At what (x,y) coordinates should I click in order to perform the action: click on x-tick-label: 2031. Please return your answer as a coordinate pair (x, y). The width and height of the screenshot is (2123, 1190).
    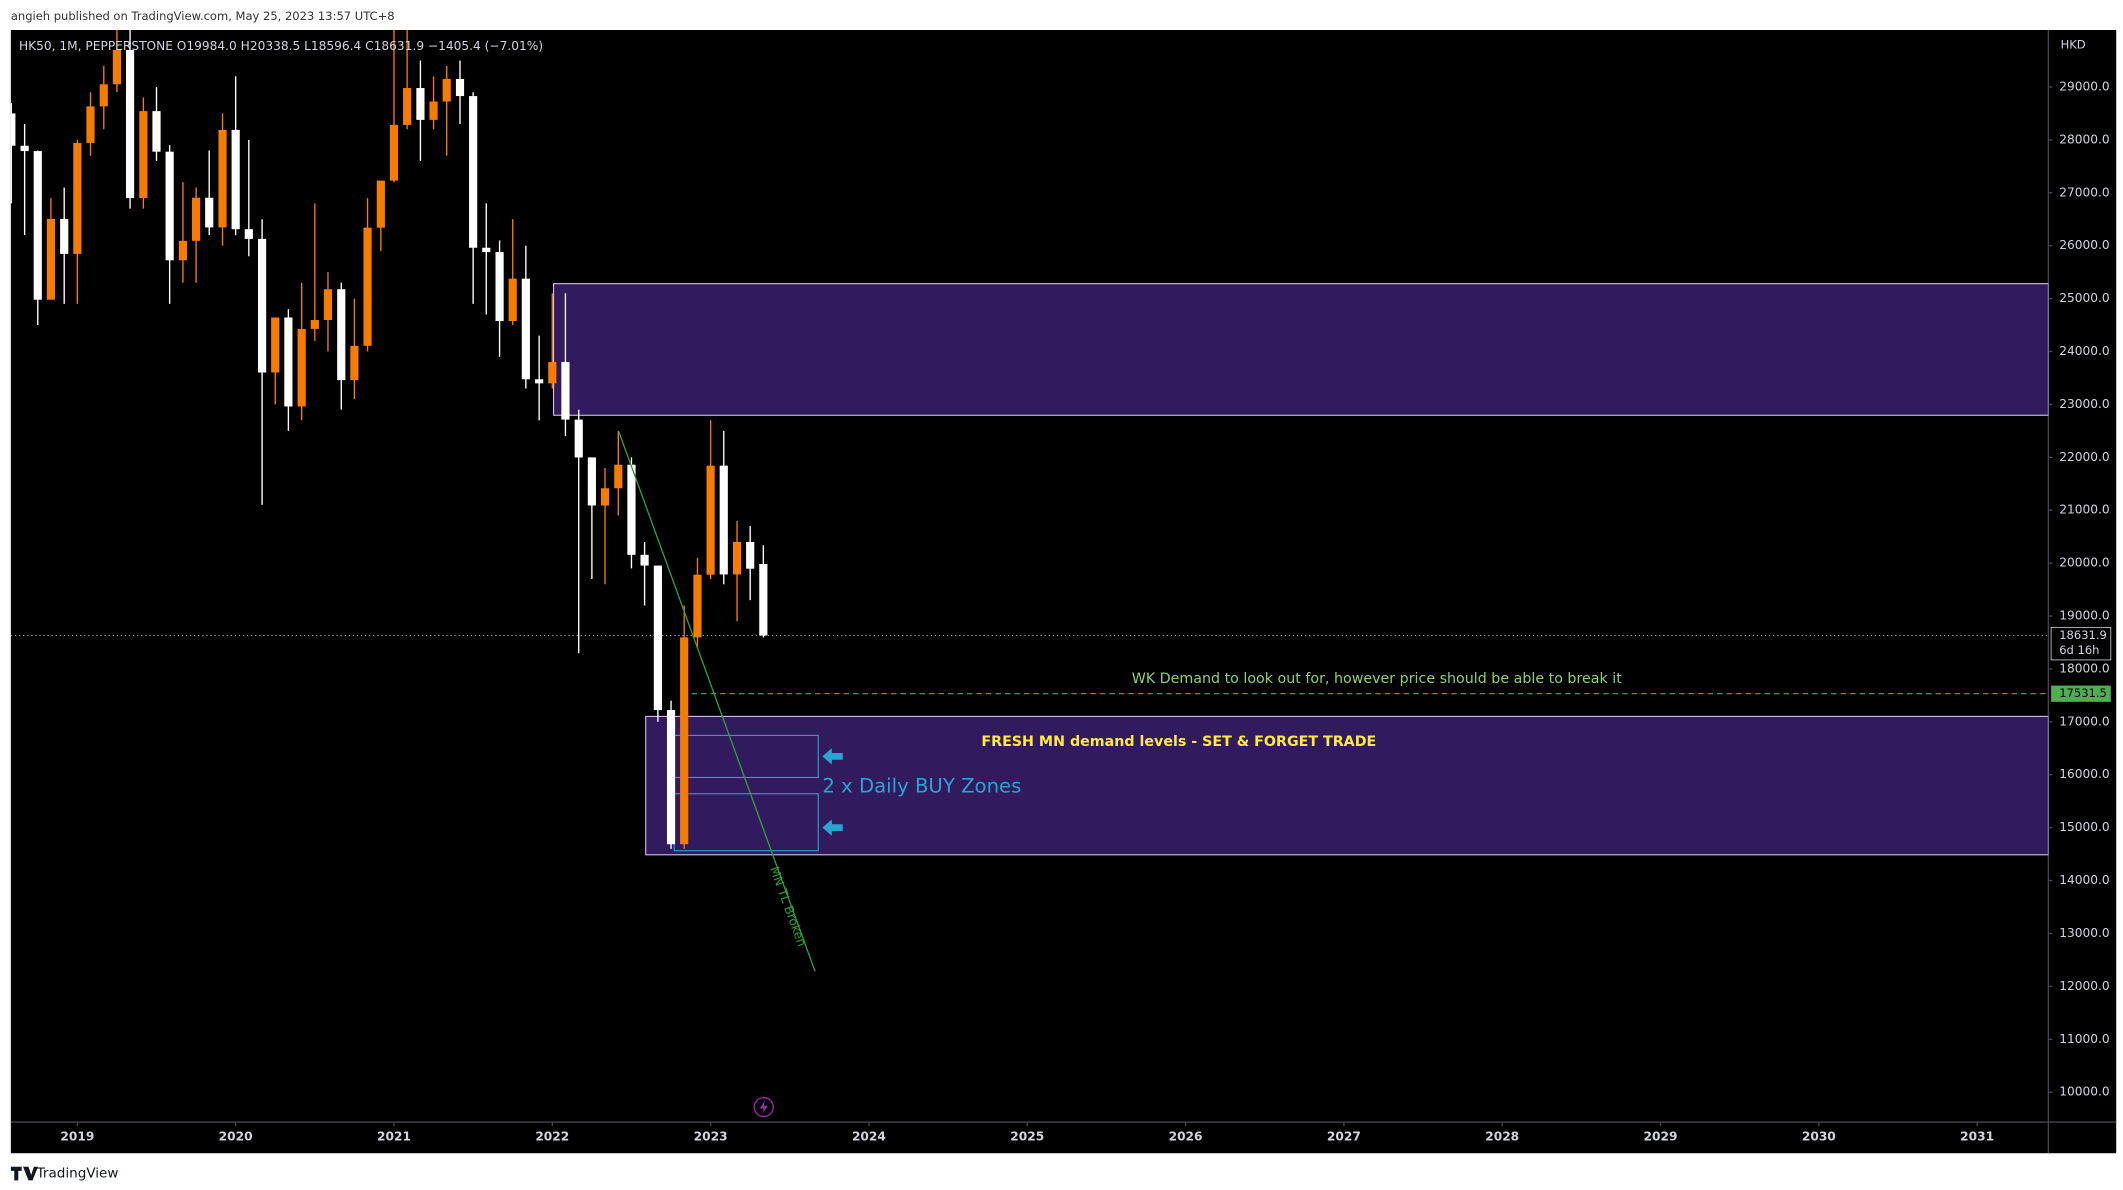
    Looking at the image, I should click on (1977, 1136).